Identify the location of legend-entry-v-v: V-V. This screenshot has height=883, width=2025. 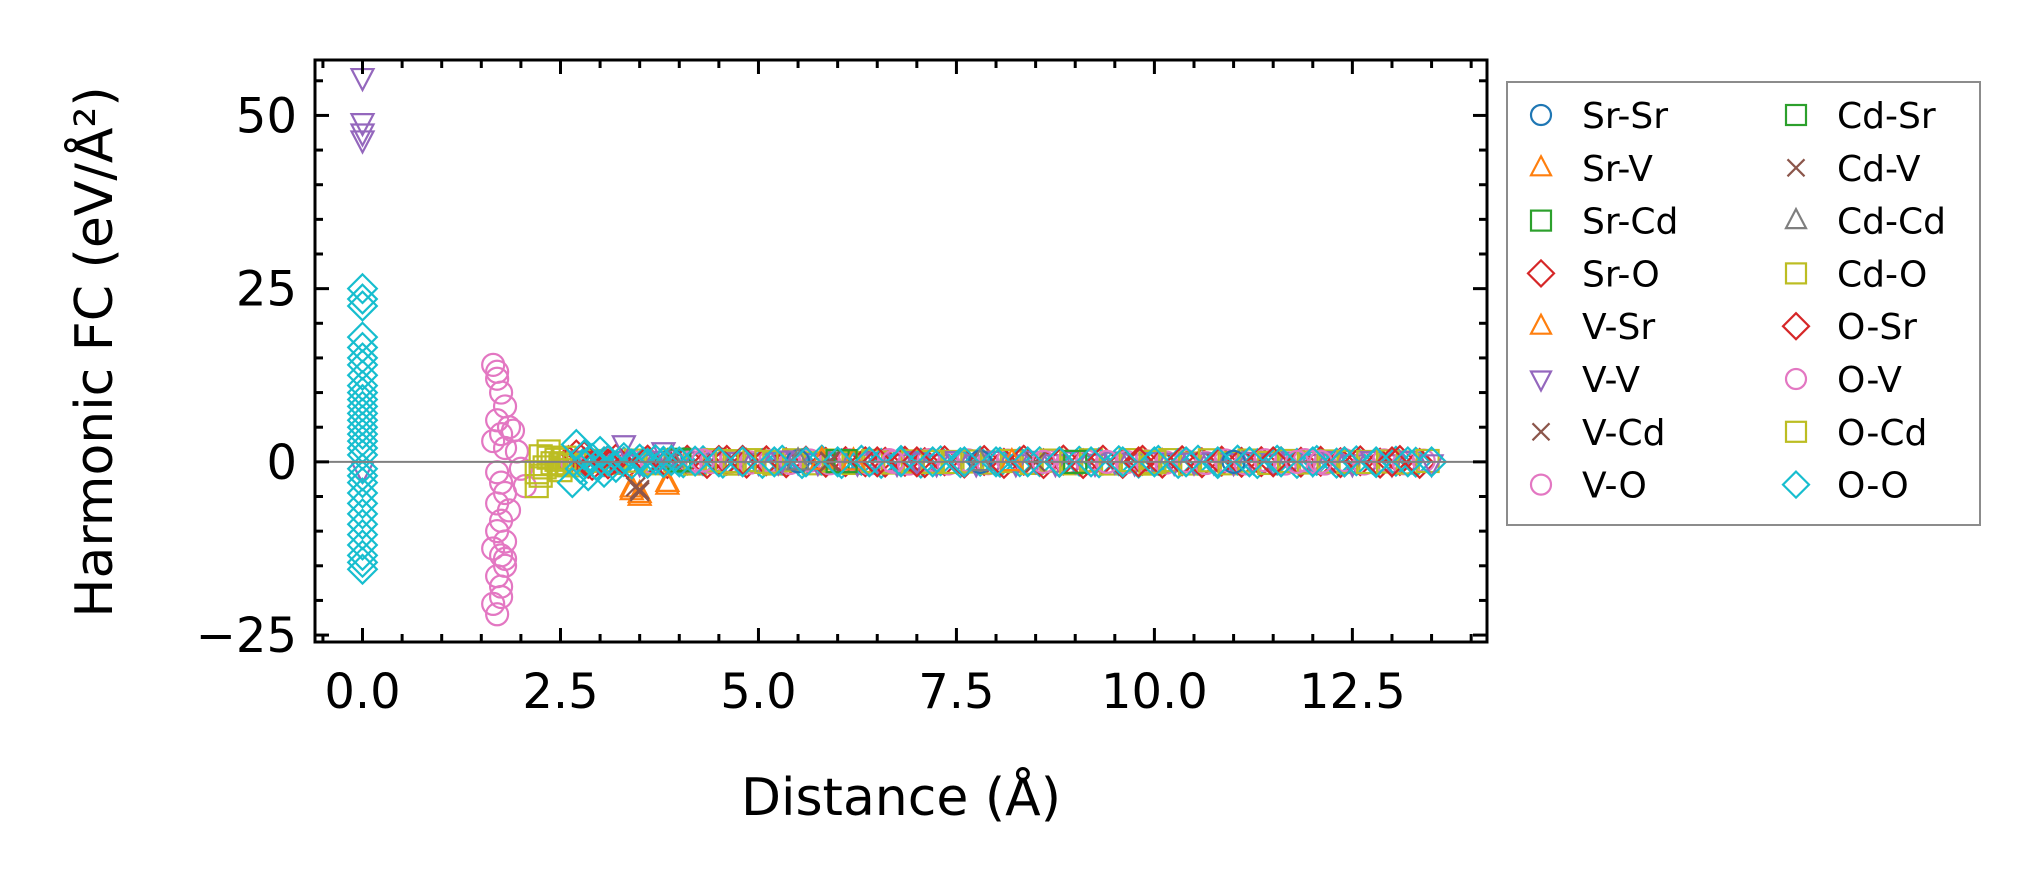
(1584, 380).